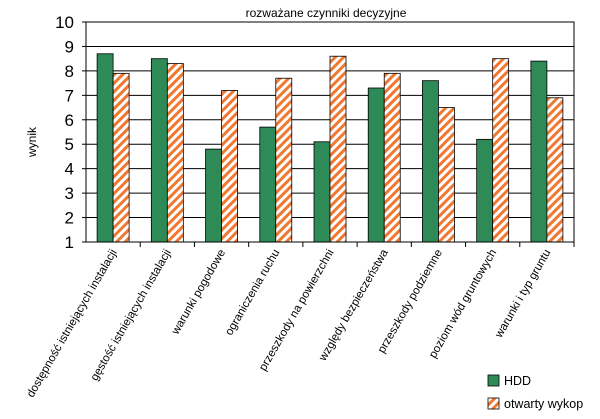 The height and width of the screenshot is (419, 600). I want to click on y-tick-label: 2, so click(69, 218).